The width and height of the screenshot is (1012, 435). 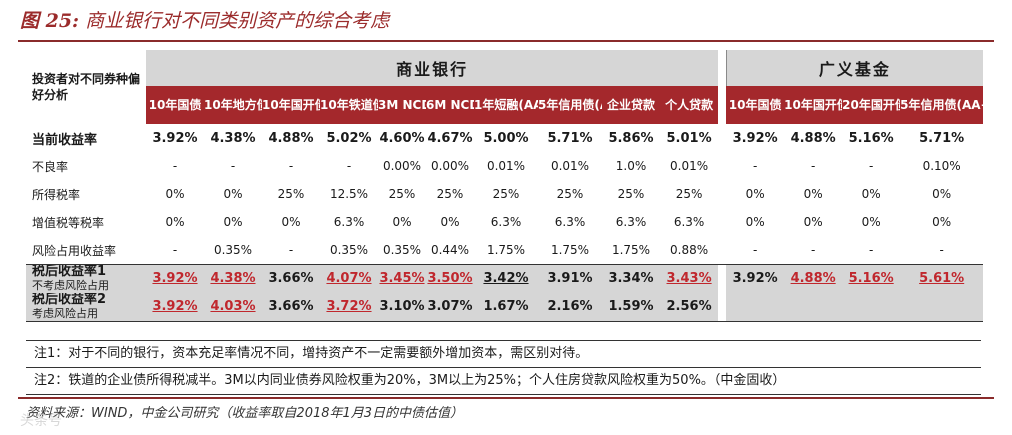 I want to click on after-tax-2-cell: 1.67%, so click(x=506, y=307).